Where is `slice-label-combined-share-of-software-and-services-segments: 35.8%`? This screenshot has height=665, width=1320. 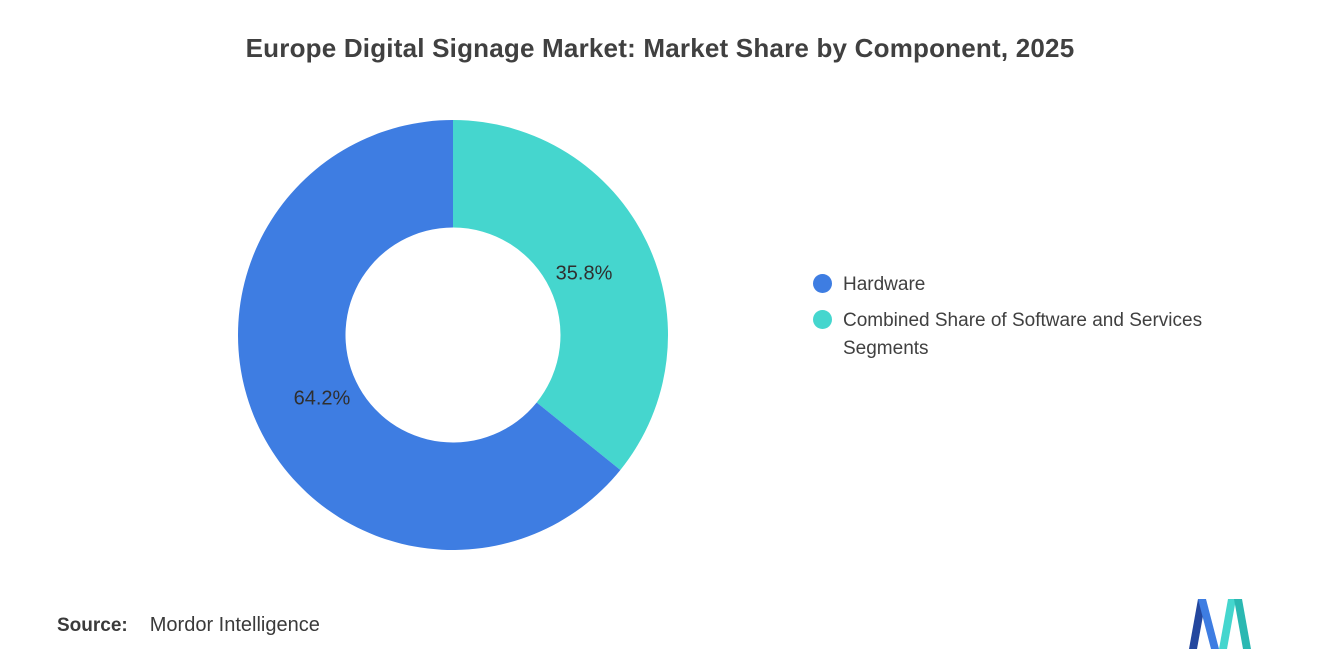
slice-label-combined-share-of-software-and-services-segments: 35.8% is located at coordinates (584, 273).